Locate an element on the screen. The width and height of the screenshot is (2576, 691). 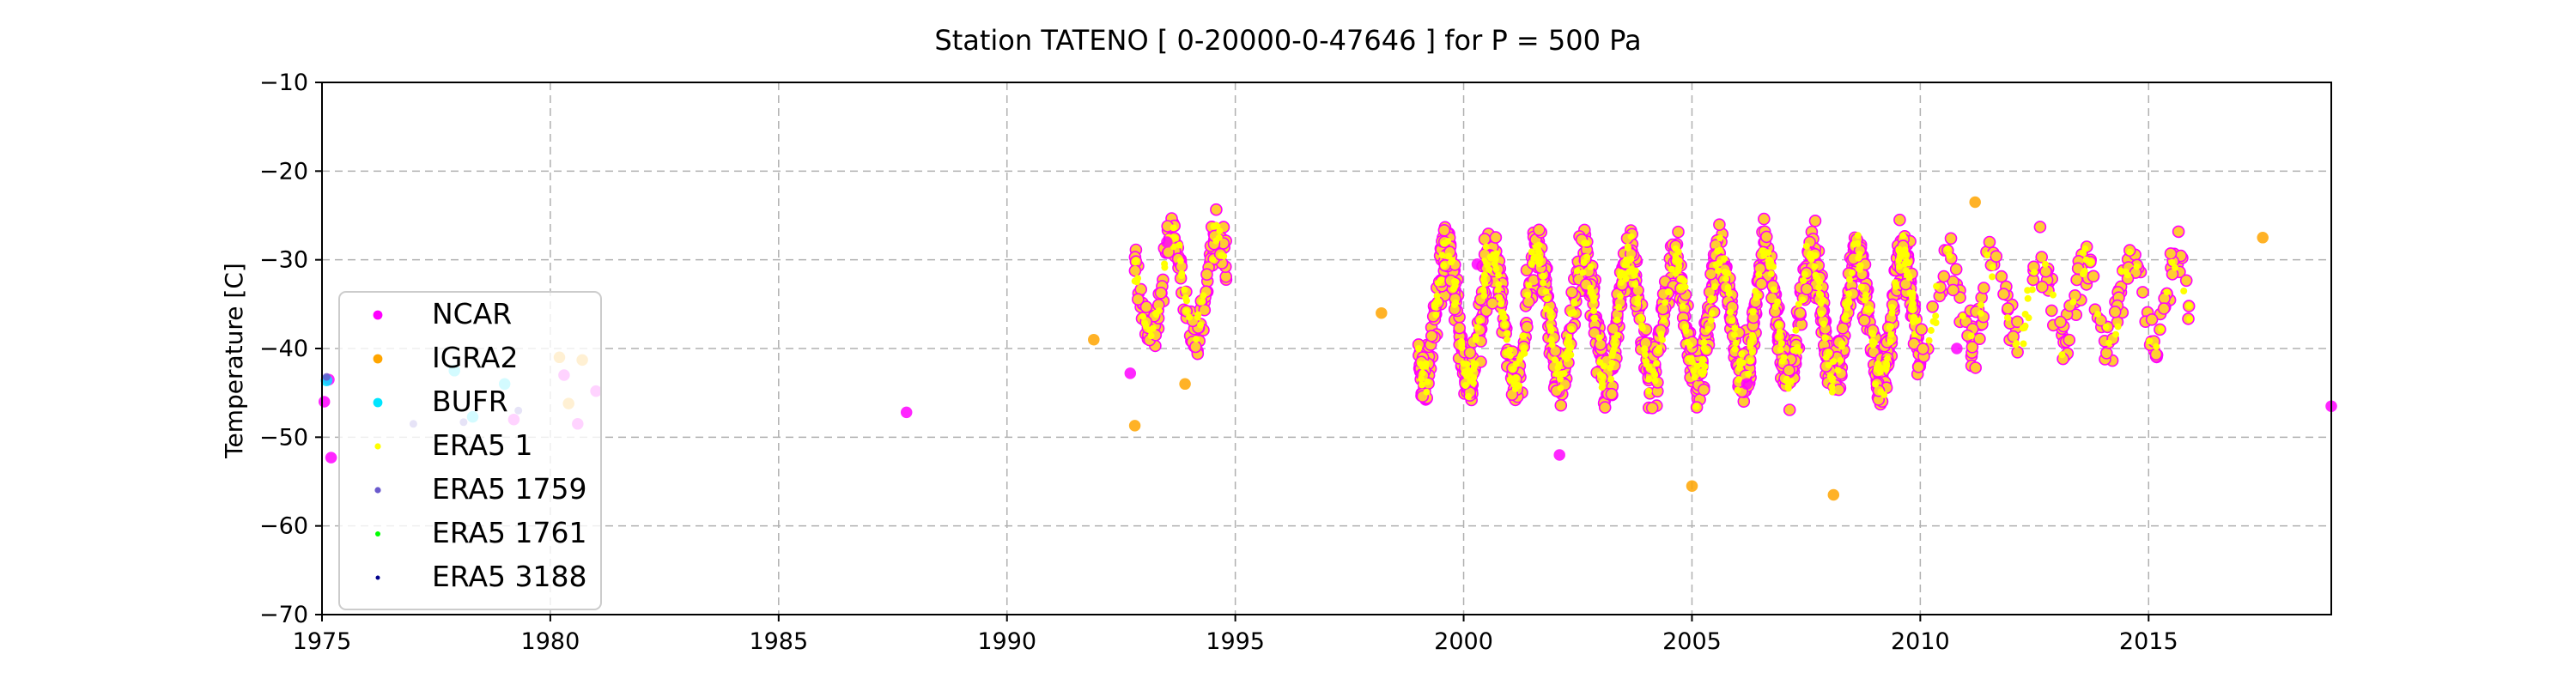
era5-dense-points is located at coordinates (2055, 297).